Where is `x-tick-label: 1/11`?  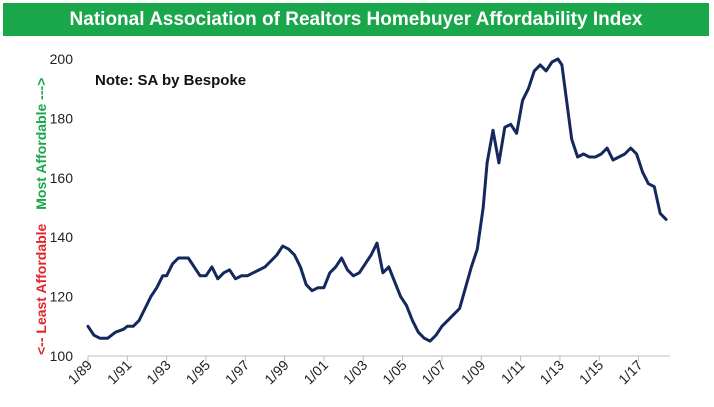
x-tick-label: 1/11 is located at coordinates (513, 372).